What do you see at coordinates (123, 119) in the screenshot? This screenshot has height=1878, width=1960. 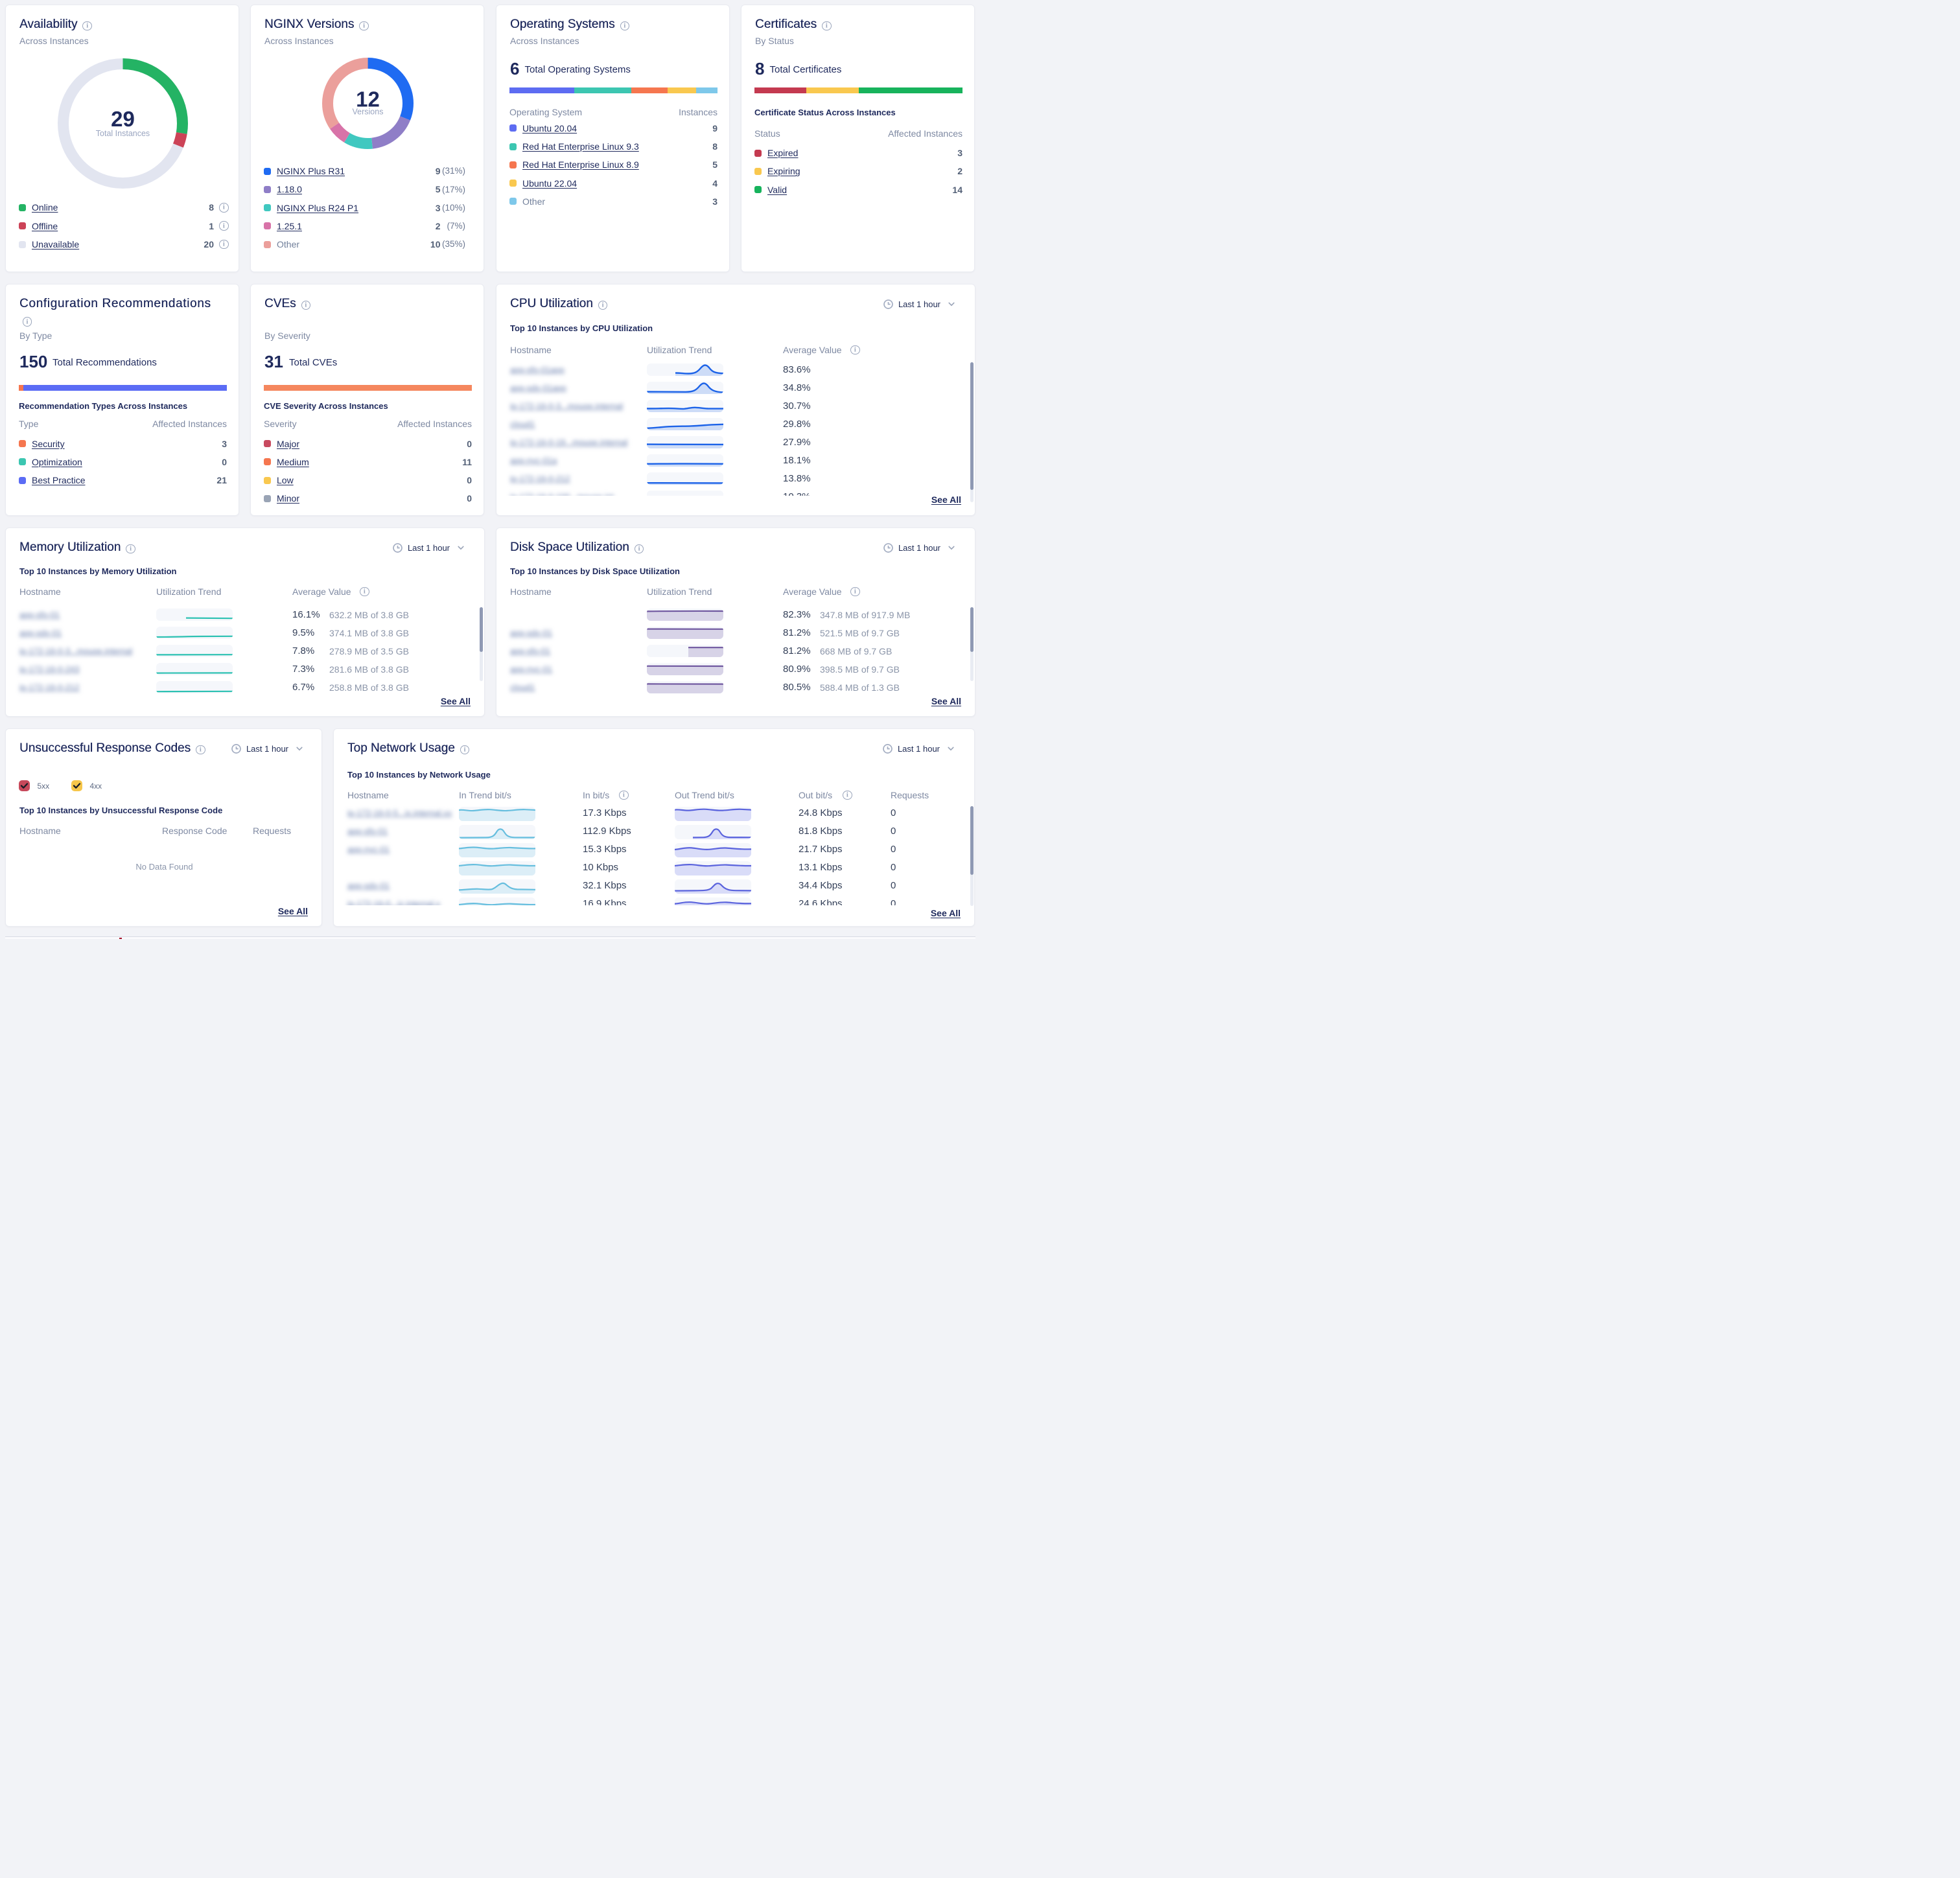 I see `svg-text: 29` at bounding box center [123, 119].